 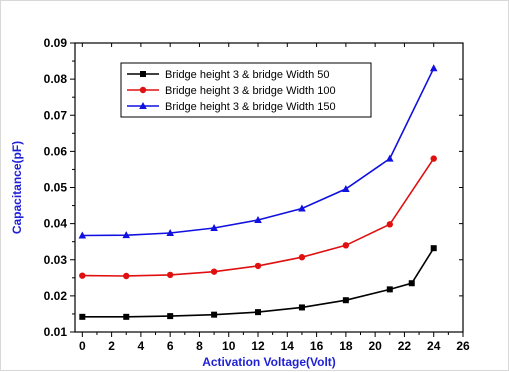 I want to click on x-tick-label: 14, so click(x=288, y=346).